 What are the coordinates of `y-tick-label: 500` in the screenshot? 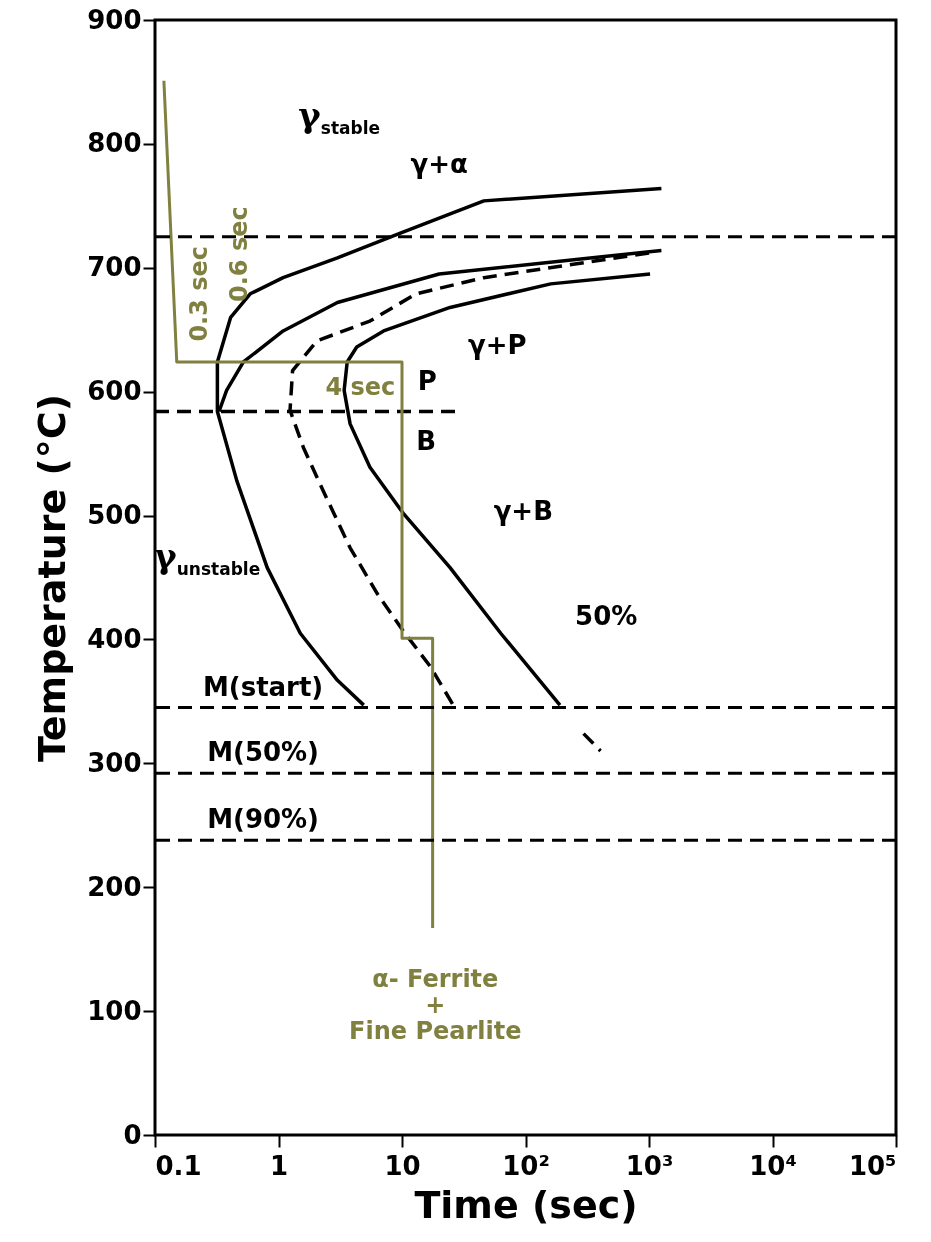 It's located at (114, 515).